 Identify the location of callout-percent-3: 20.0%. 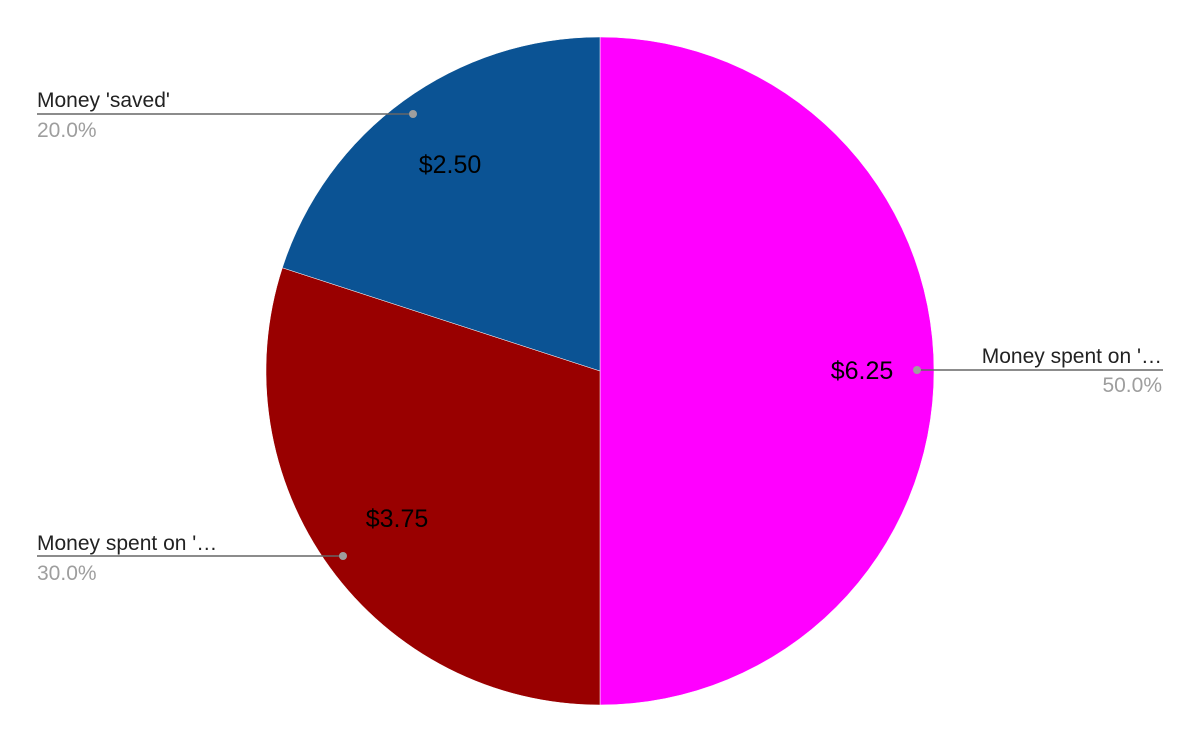
(67, 130).